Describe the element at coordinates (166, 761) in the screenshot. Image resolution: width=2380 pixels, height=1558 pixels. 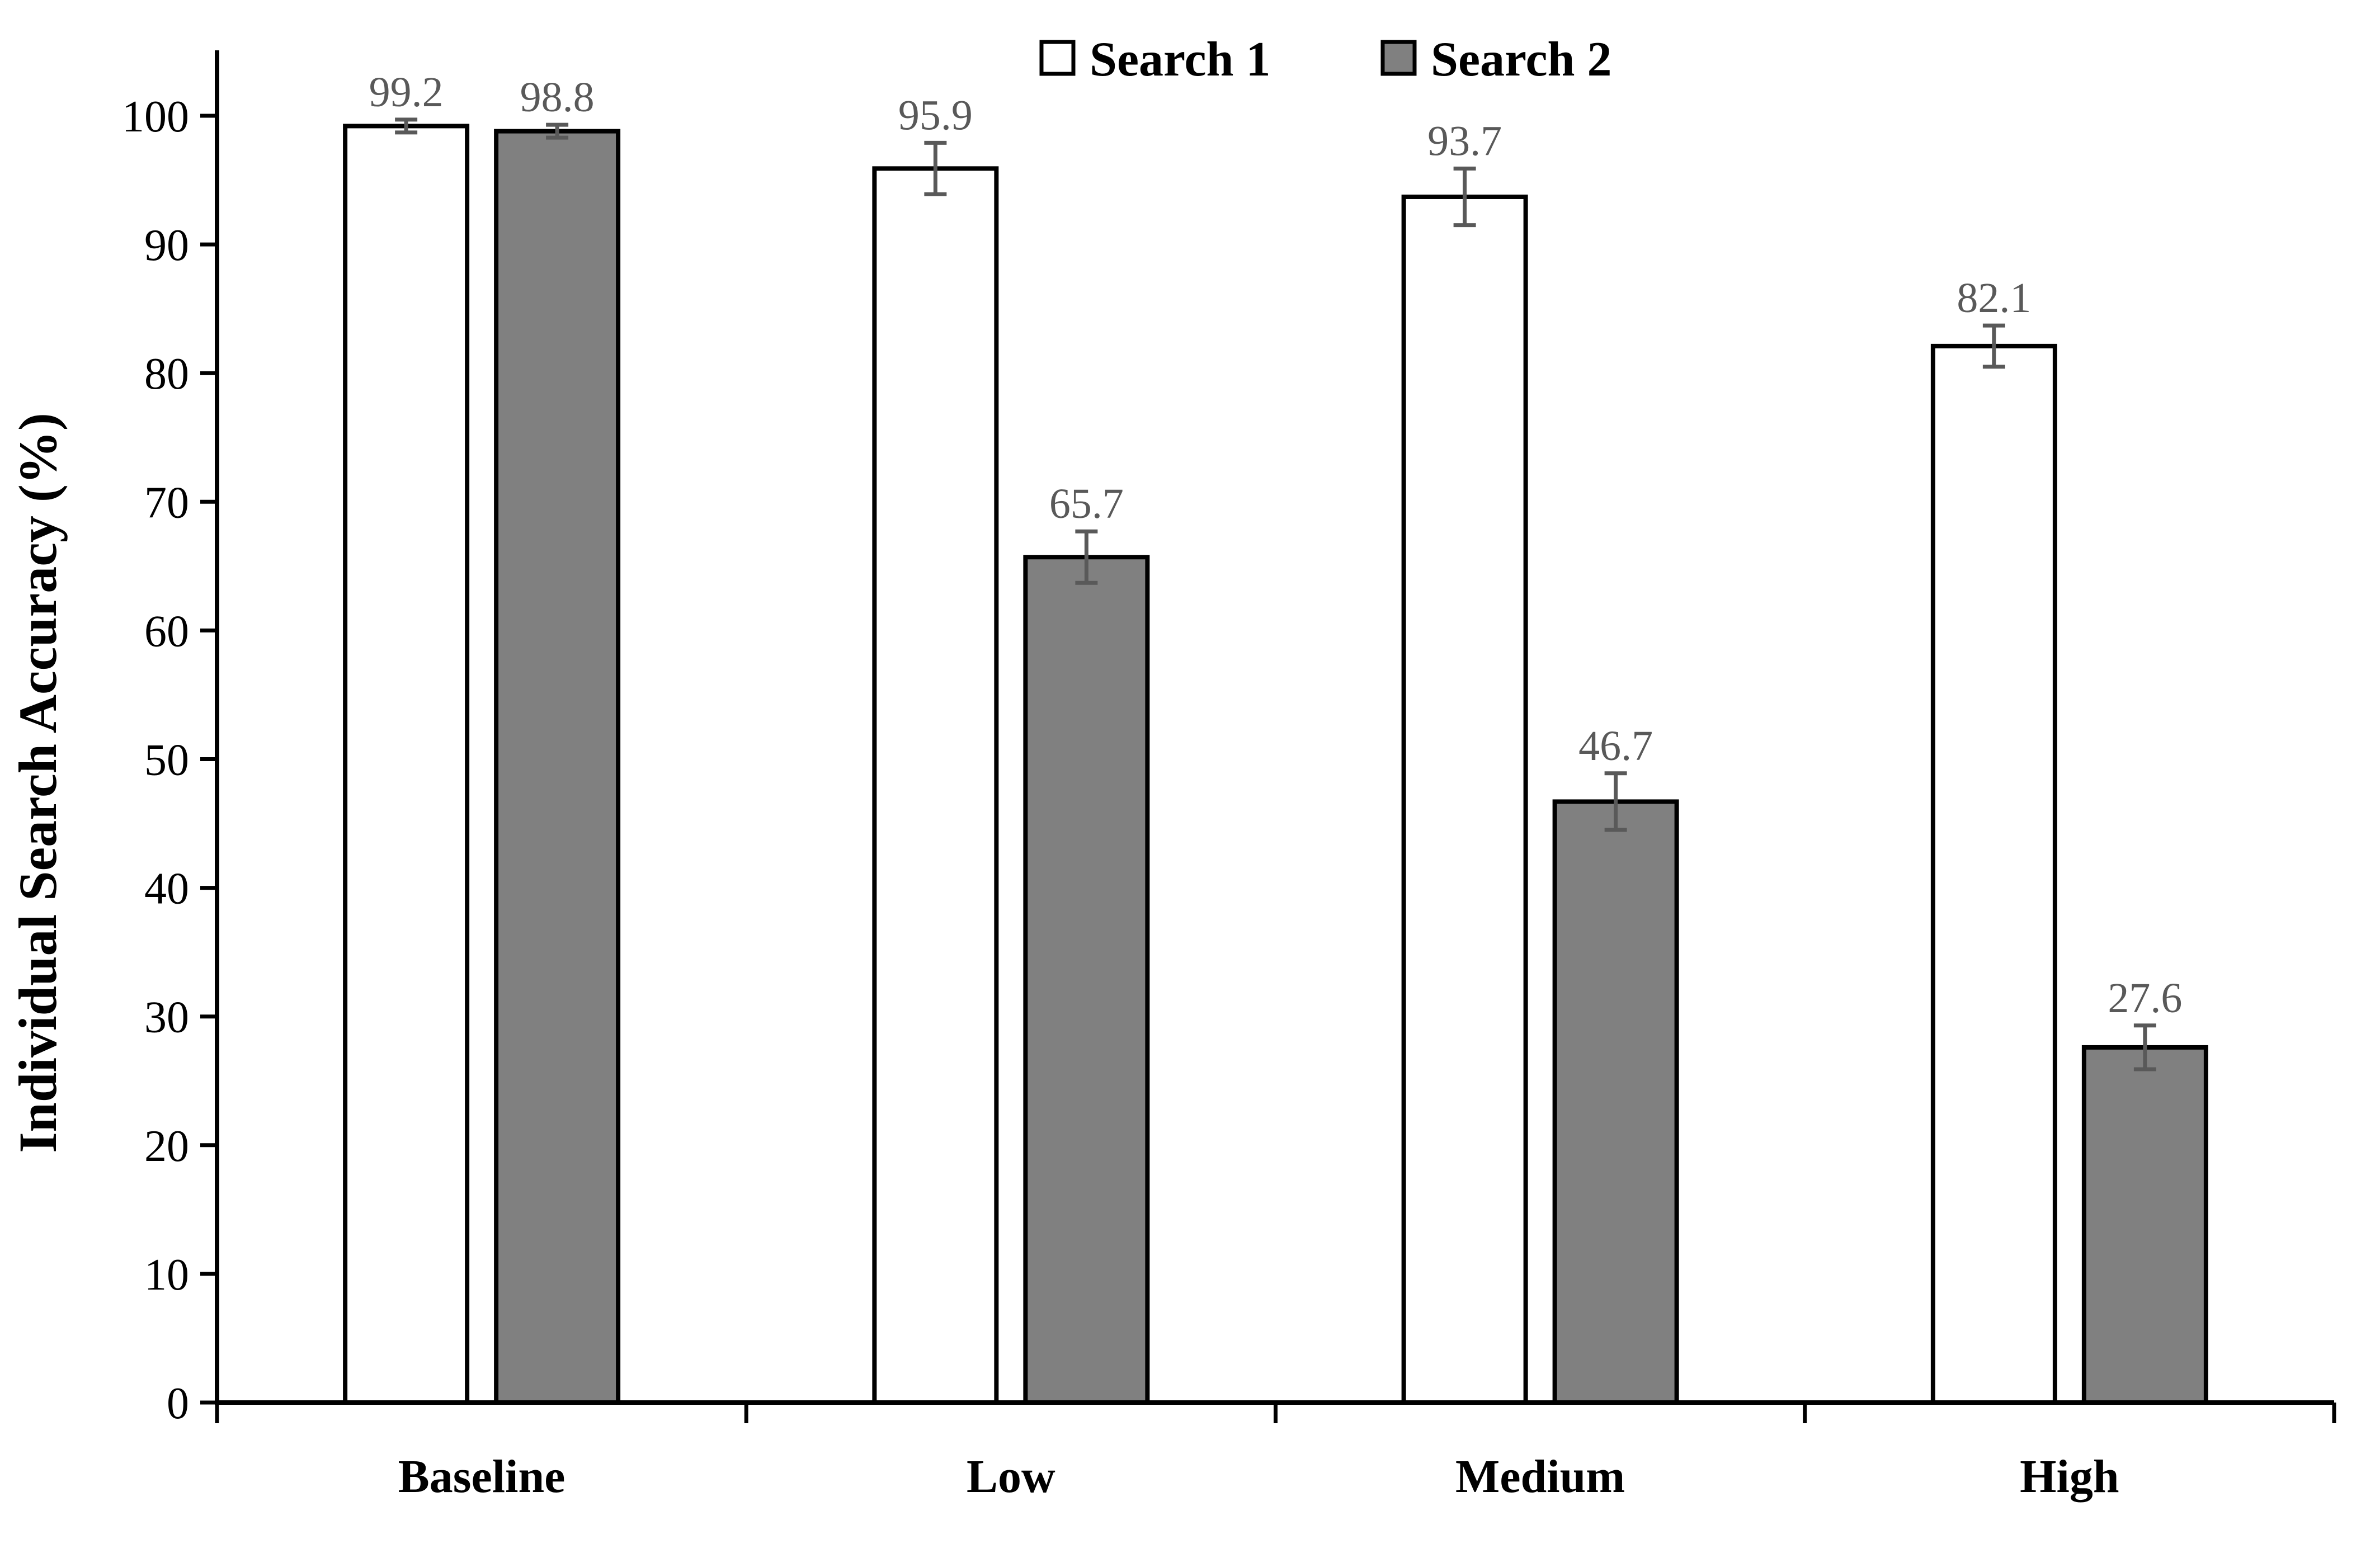
I see `y-tick-label-50: 50` at that location.